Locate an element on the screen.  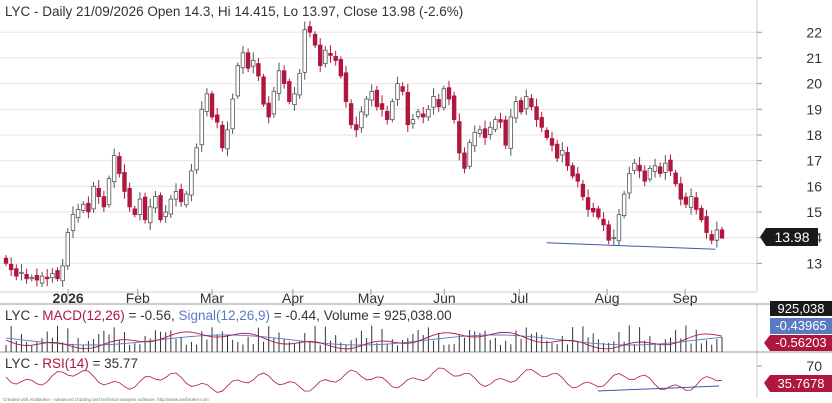
x-tick-label-sep: Sep is located at coordinates (685, 298).